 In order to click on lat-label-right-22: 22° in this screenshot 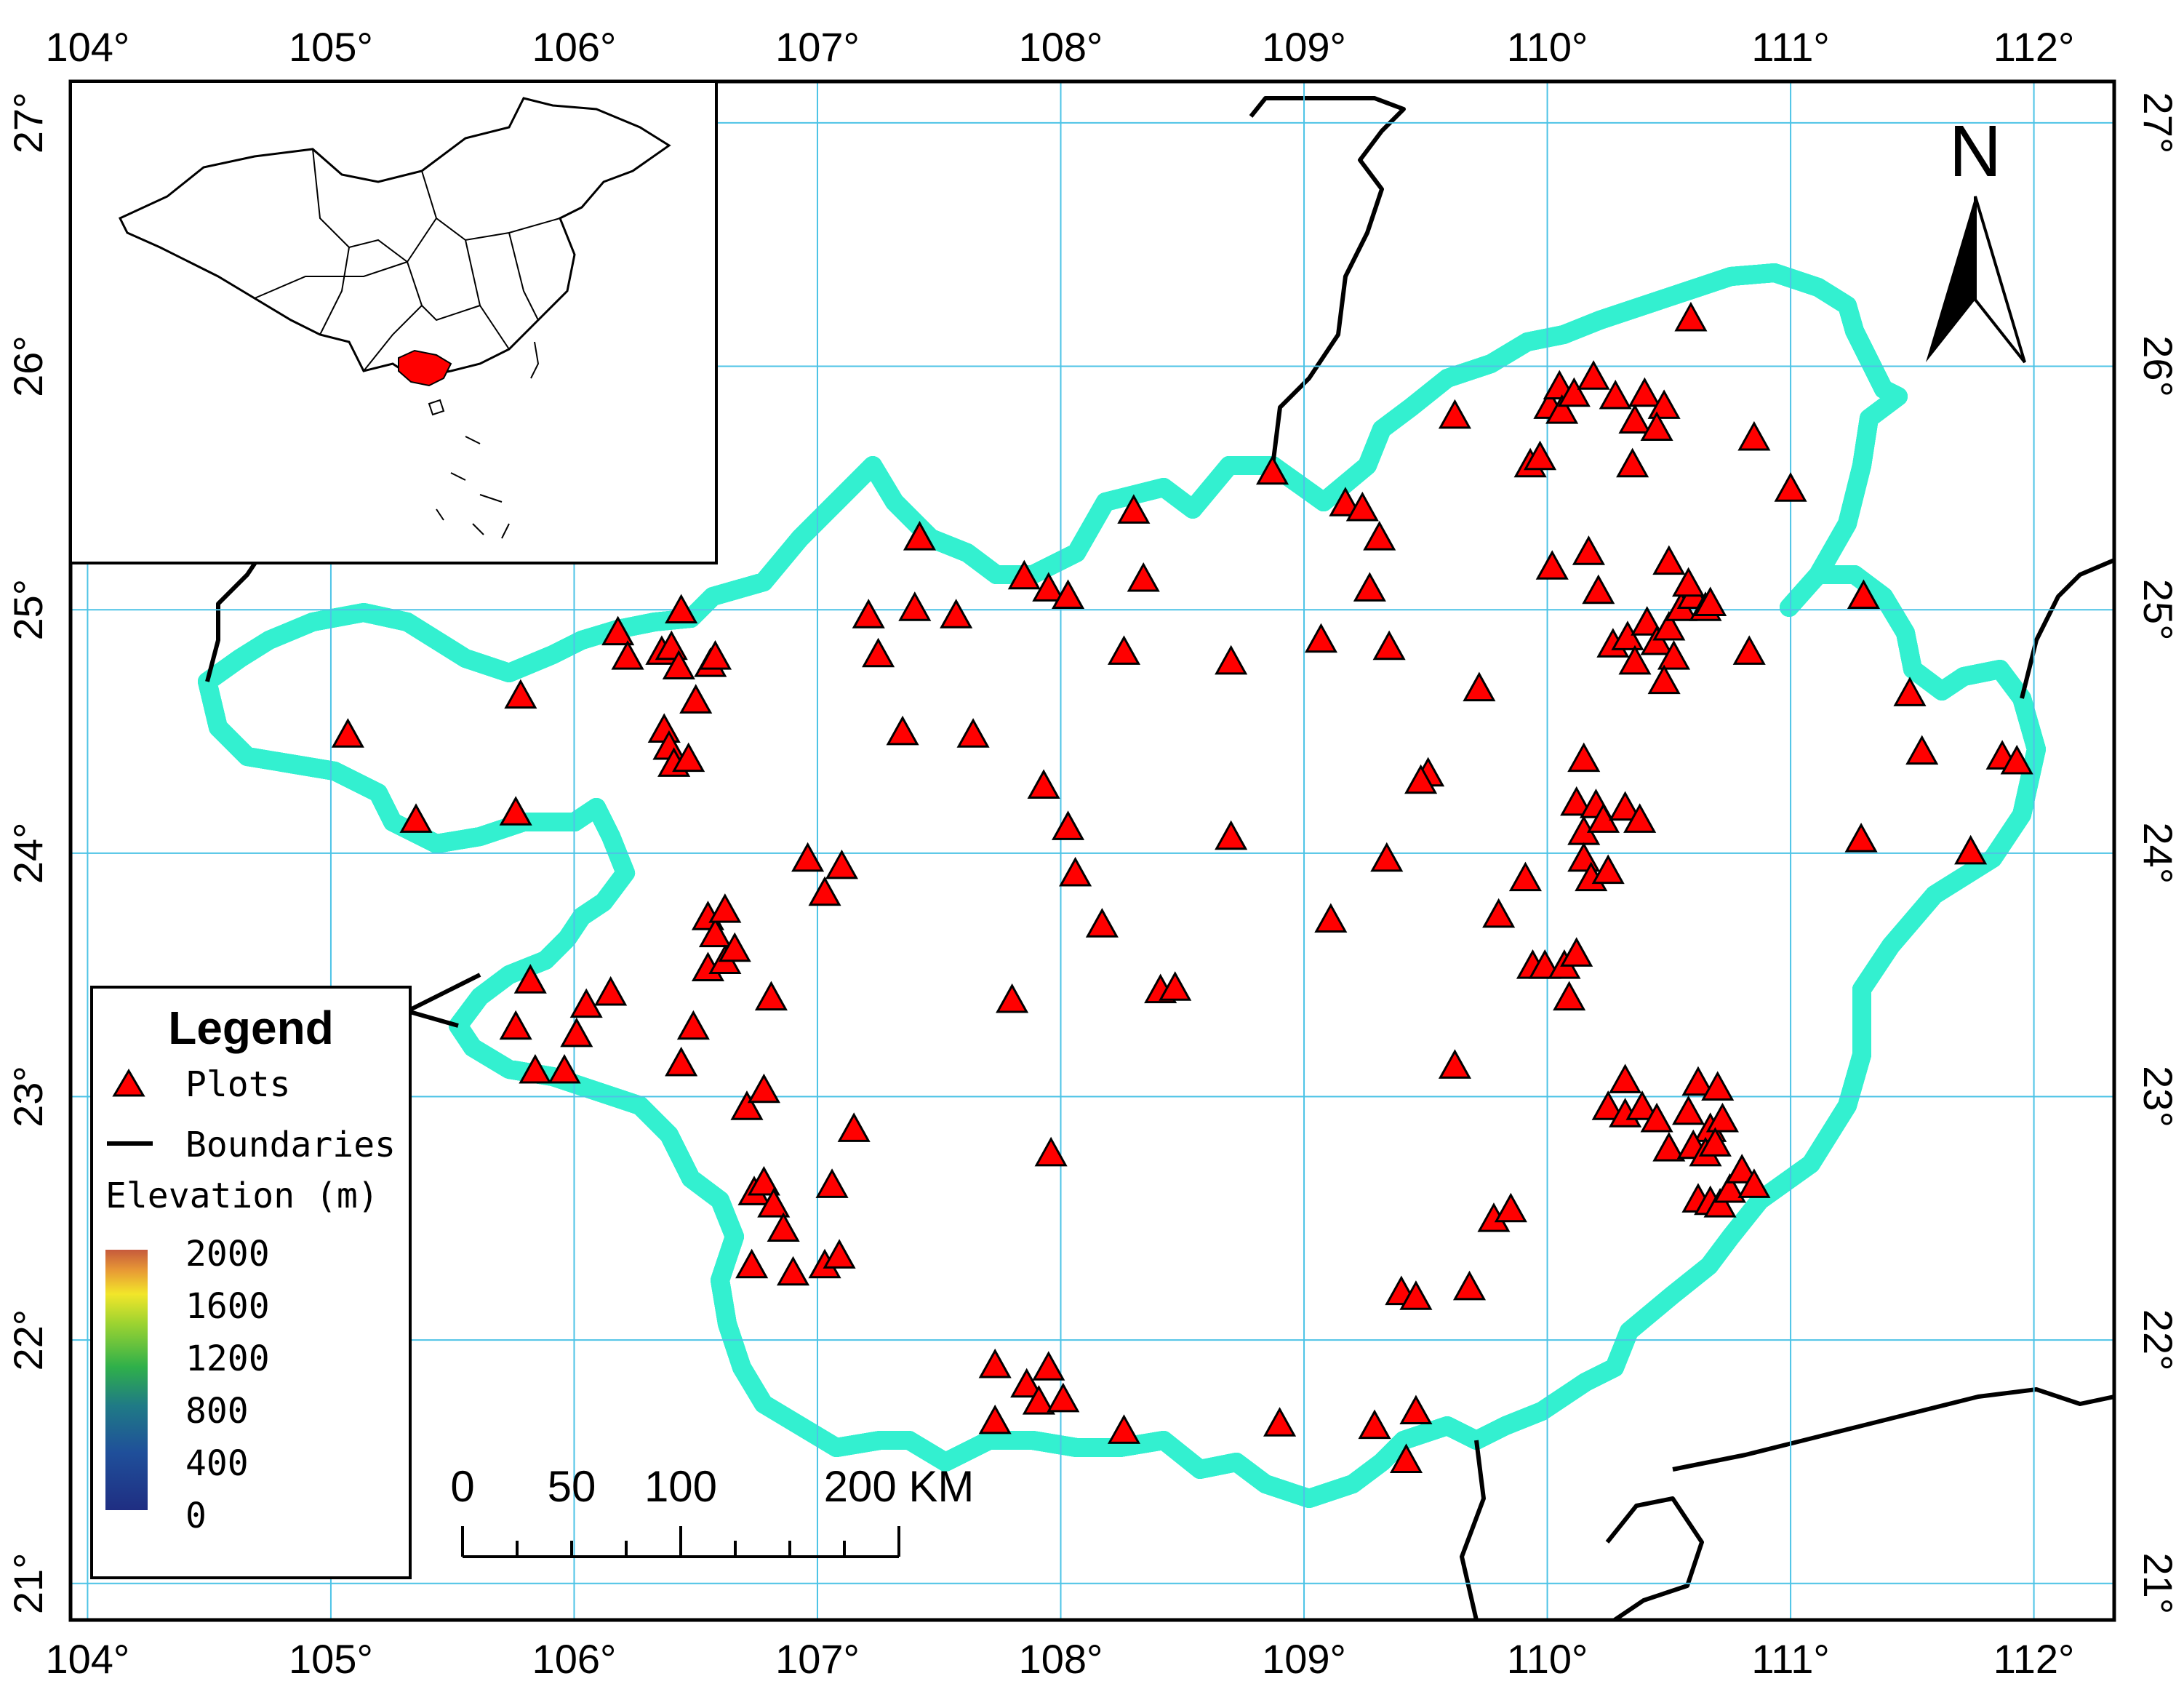, I will do `click(2158, 1340)`.